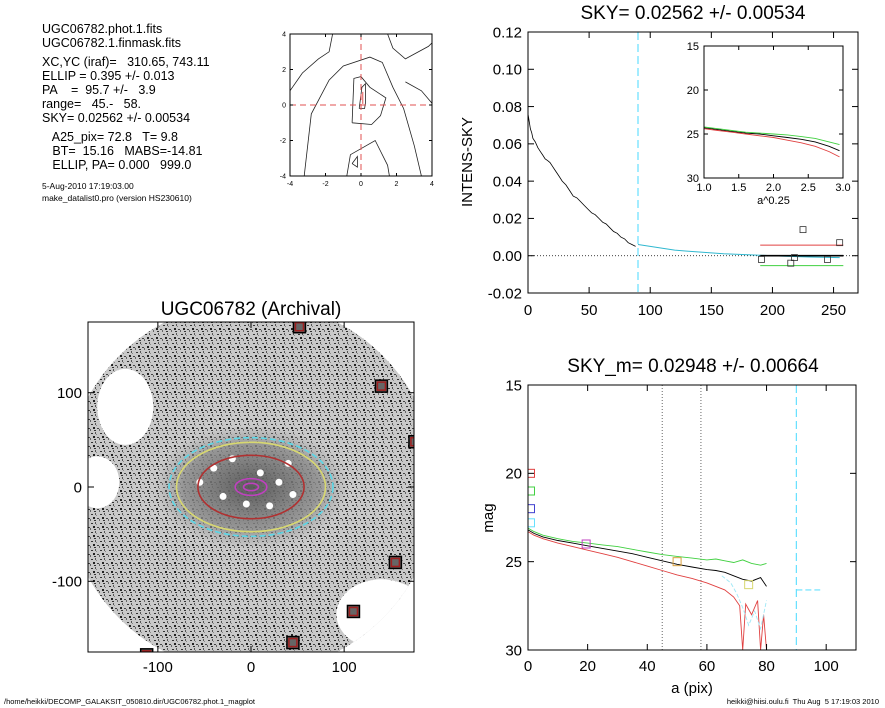 The height and width of the screenshot is (708, 885). I want to click on mag-marker-square, so click(677, 562).